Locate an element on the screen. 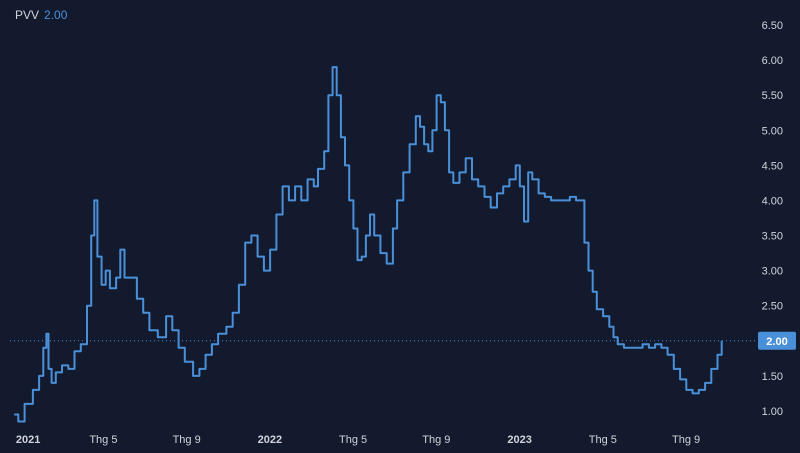  y-tick-label: 6.00 is located at coordinates (772, 61).